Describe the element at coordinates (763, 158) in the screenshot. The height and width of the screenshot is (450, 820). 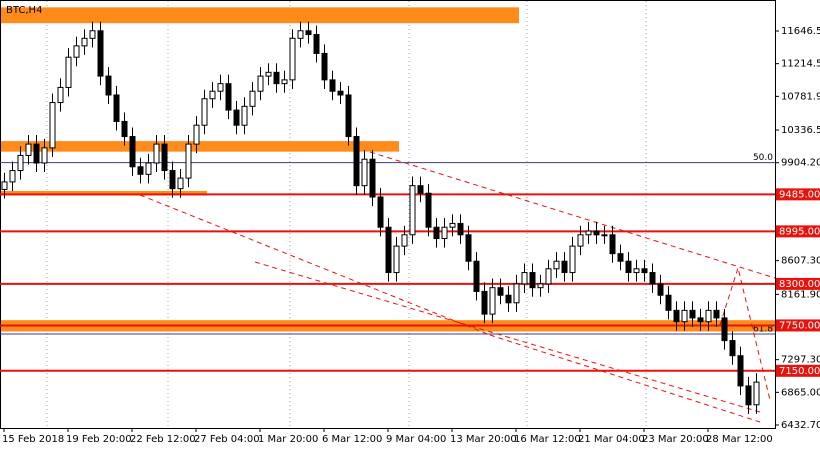
I see `fib-label: 50.0` at that location.